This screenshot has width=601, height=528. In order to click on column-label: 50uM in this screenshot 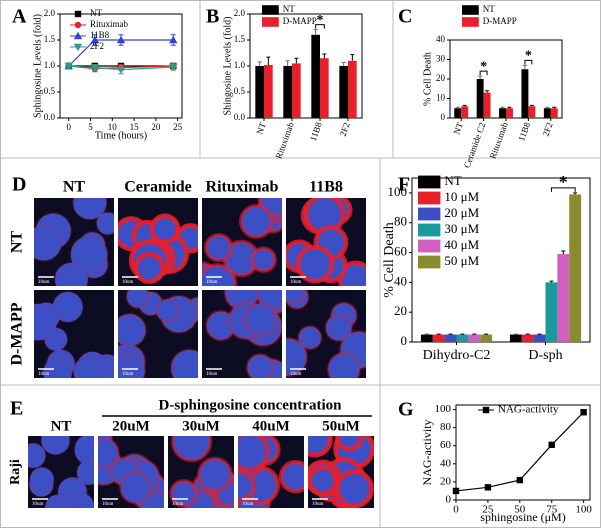, I will do `click(341, 426)`.